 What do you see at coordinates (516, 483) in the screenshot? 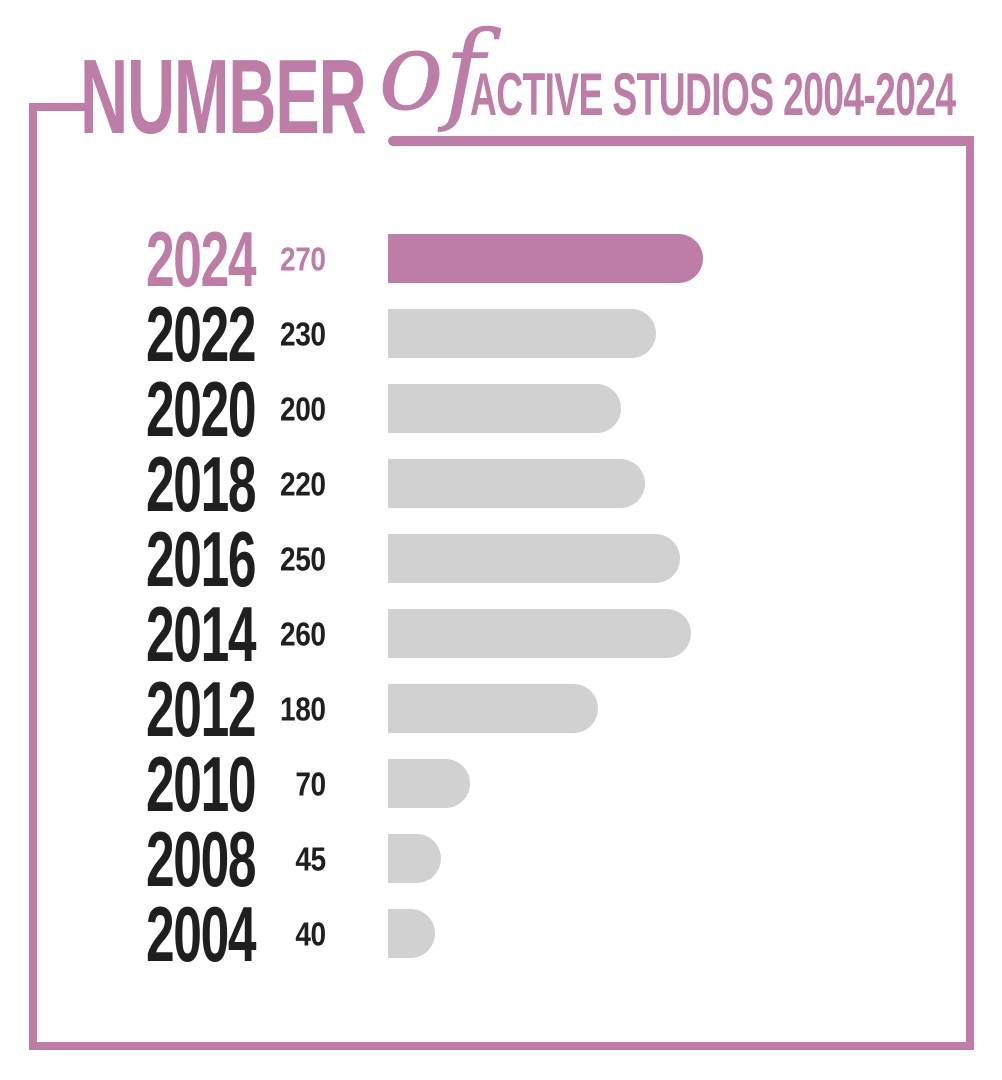
I see `bar-2018` at bounding box center [516, 483].